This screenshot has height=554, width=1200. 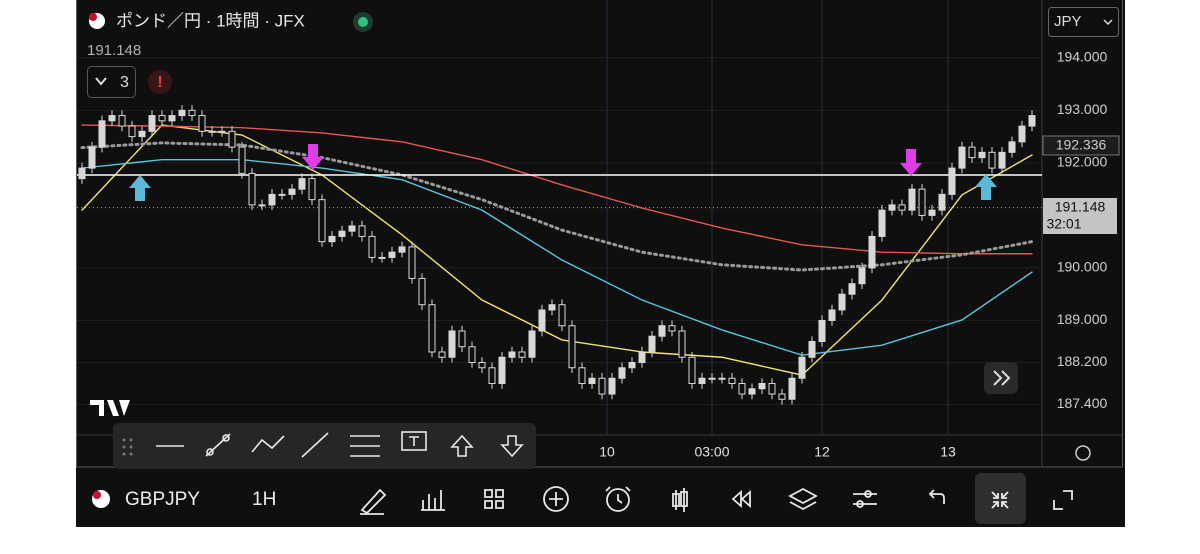 I want to click on ma-price-box, so click(x=1081, y=145).